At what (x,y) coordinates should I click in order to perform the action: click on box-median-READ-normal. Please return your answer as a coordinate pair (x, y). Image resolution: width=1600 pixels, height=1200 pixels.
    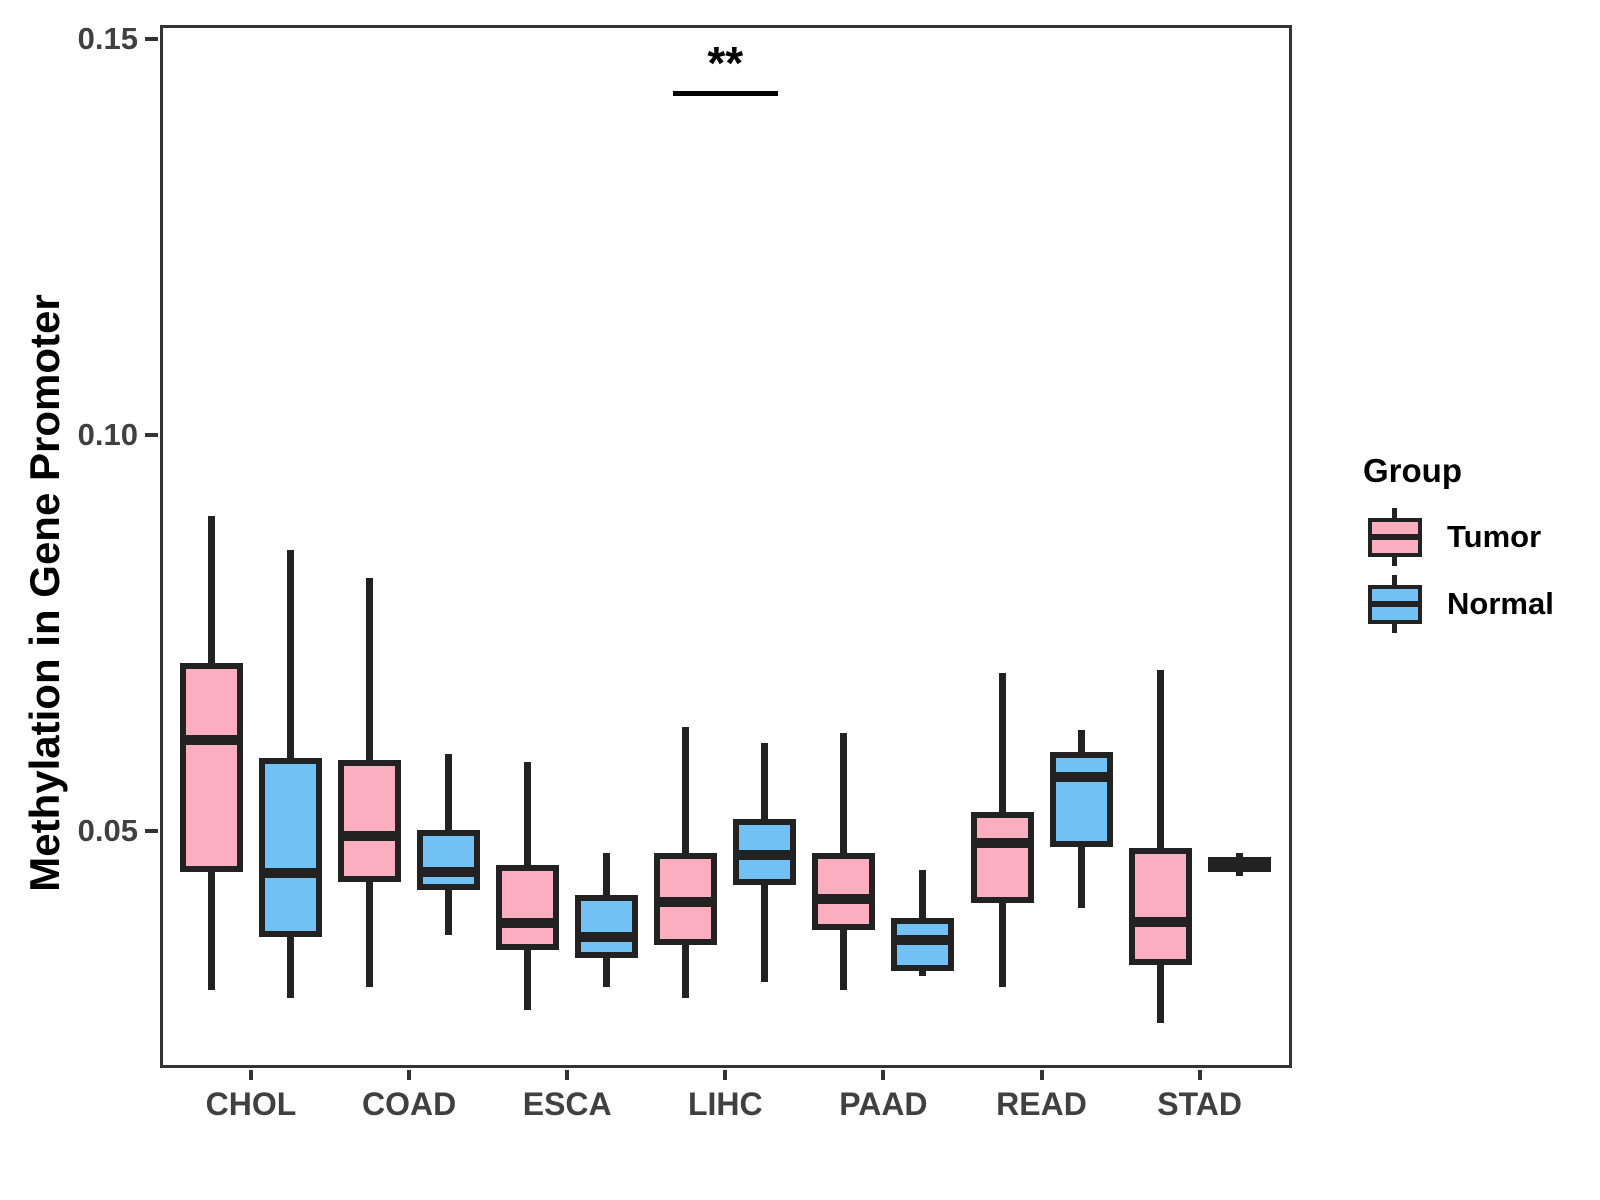
    Looking at the image, I should click on (1081, 777).